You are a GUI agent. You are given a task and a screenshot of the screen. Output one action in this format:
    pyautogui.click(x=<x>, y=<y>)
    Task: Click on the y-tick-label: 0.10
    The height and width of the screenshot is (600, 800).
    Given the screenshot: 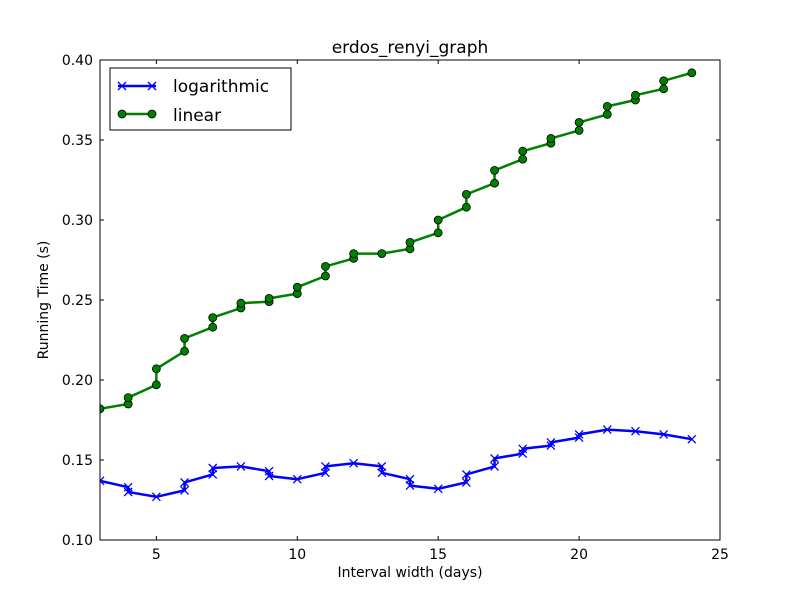 What is the action you would take?
    pyautogui.click(x=77, y=541)
    